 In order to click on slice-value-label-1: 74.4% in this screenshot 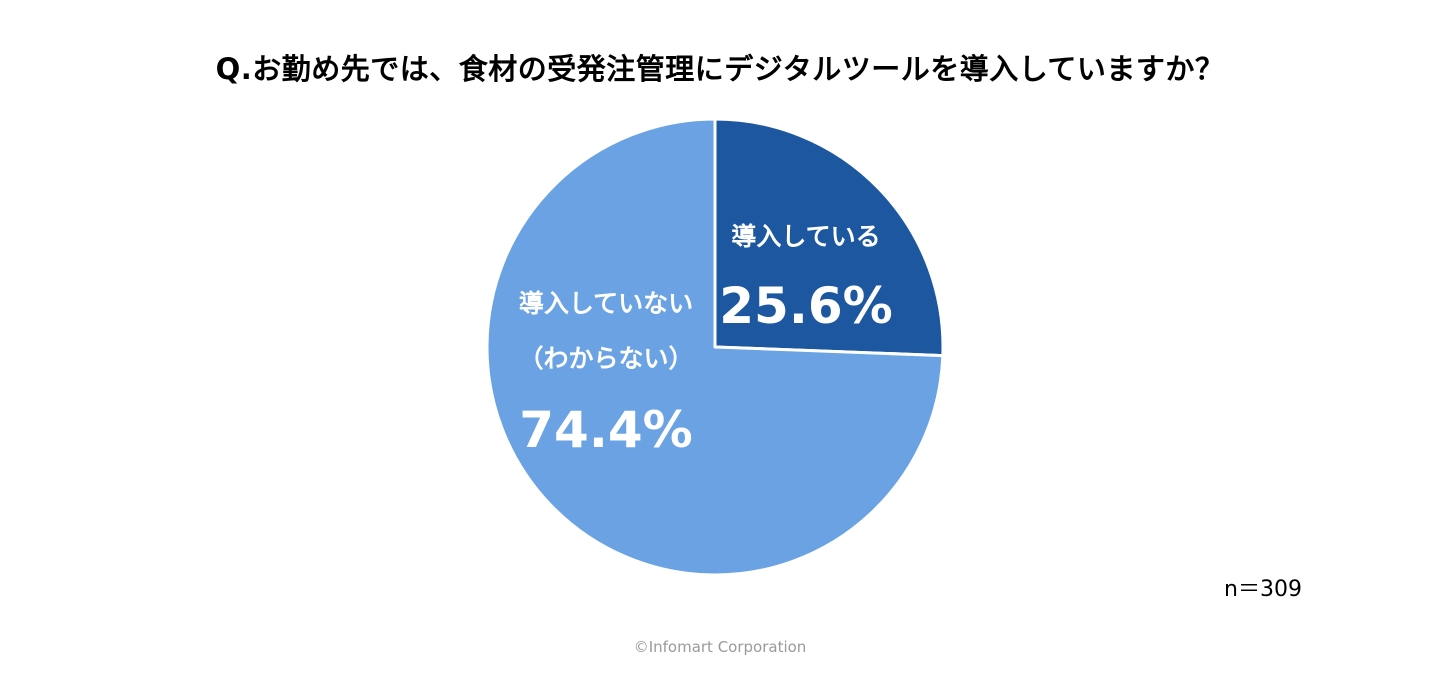, I will do `click(605, 430)`.